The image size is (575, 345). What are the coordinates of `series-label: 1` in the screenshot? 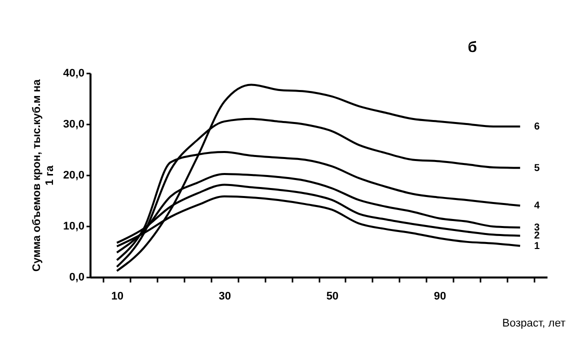 It's located at (537, 246).